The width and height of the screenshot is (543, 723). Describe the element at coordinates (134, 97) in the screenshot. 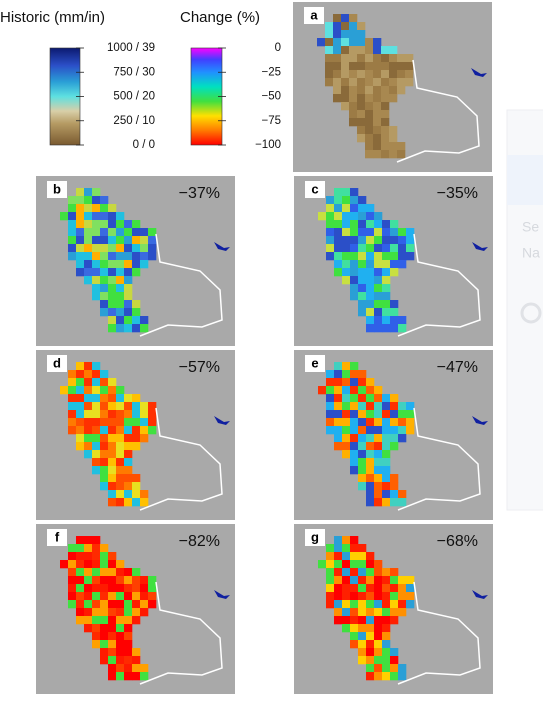

I see `legend-tick-label: 500 / 20` at that location.